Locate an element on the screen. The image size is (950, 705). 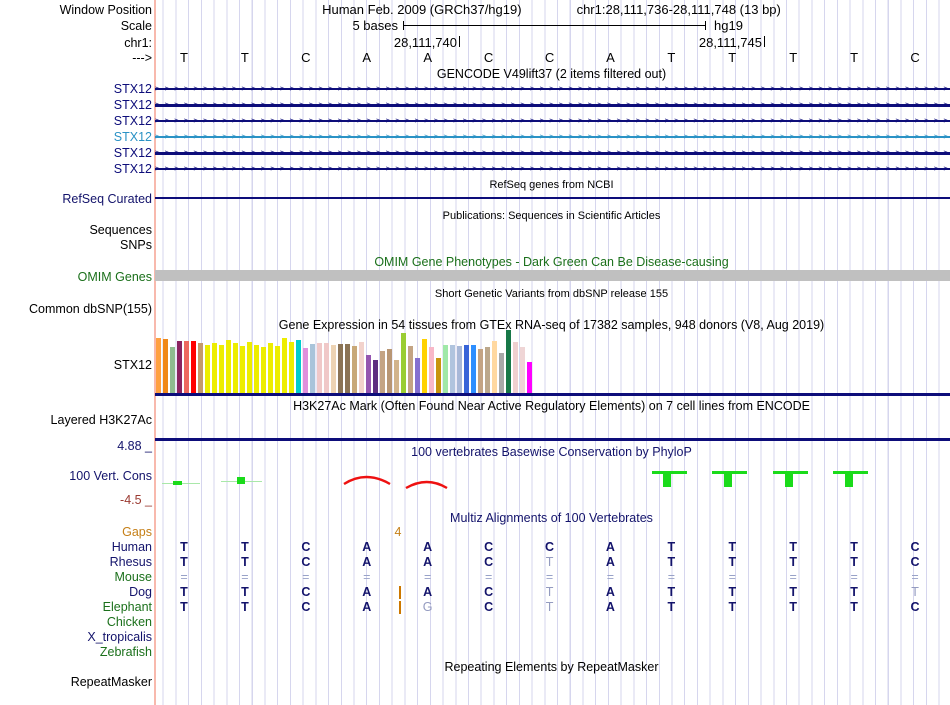
species-label: Rhesus is located at coordinates (130, 562).